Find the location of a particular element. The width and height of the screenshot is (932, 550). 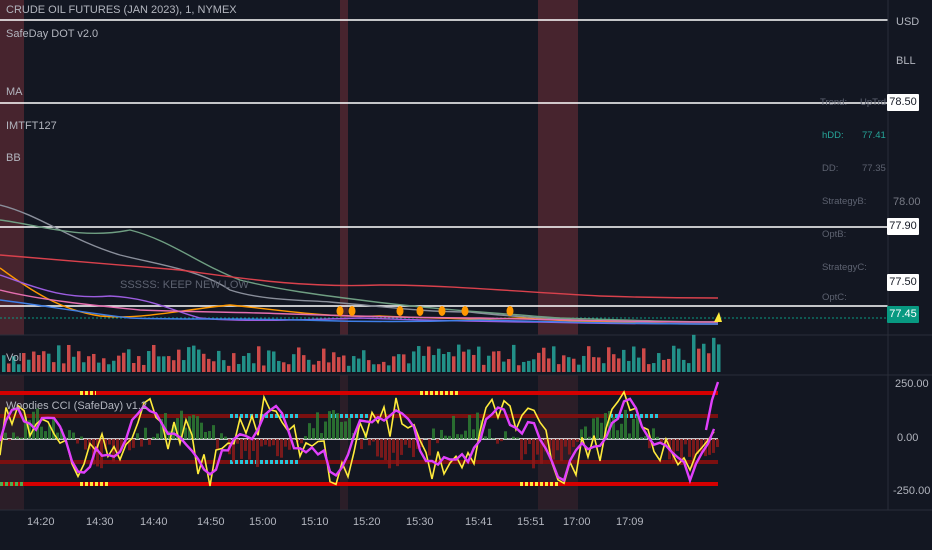

time-tick: 15:30 is located at coordinates (420, 522).